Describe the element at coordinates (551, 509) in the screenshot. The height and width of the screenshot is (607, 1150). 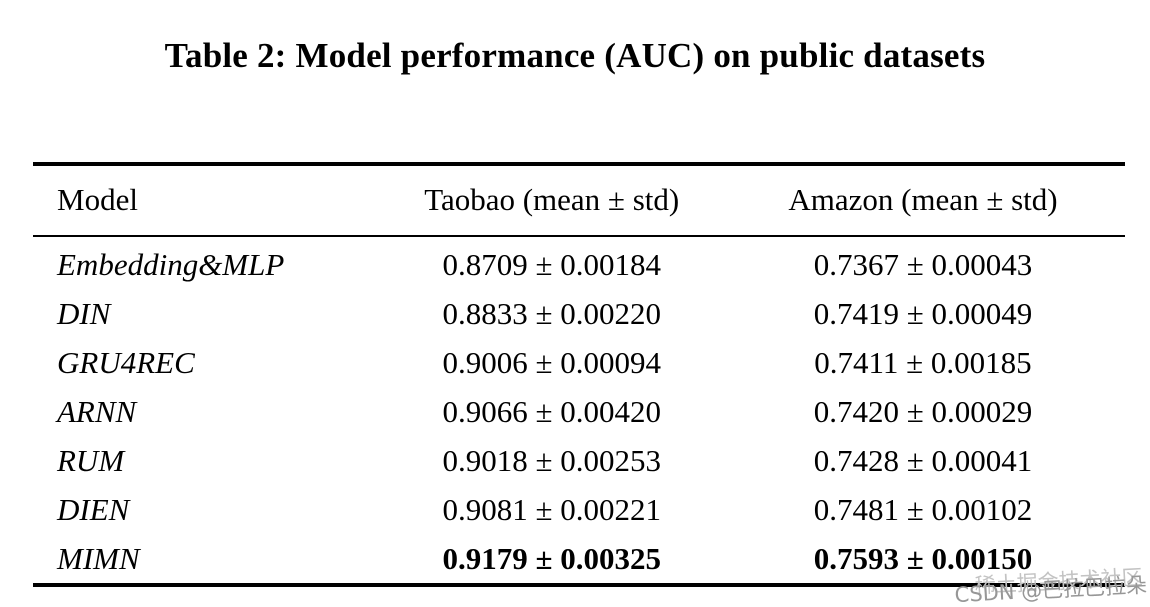
I see `taobao-value: 0.9081 ± 0.00221` at that location.